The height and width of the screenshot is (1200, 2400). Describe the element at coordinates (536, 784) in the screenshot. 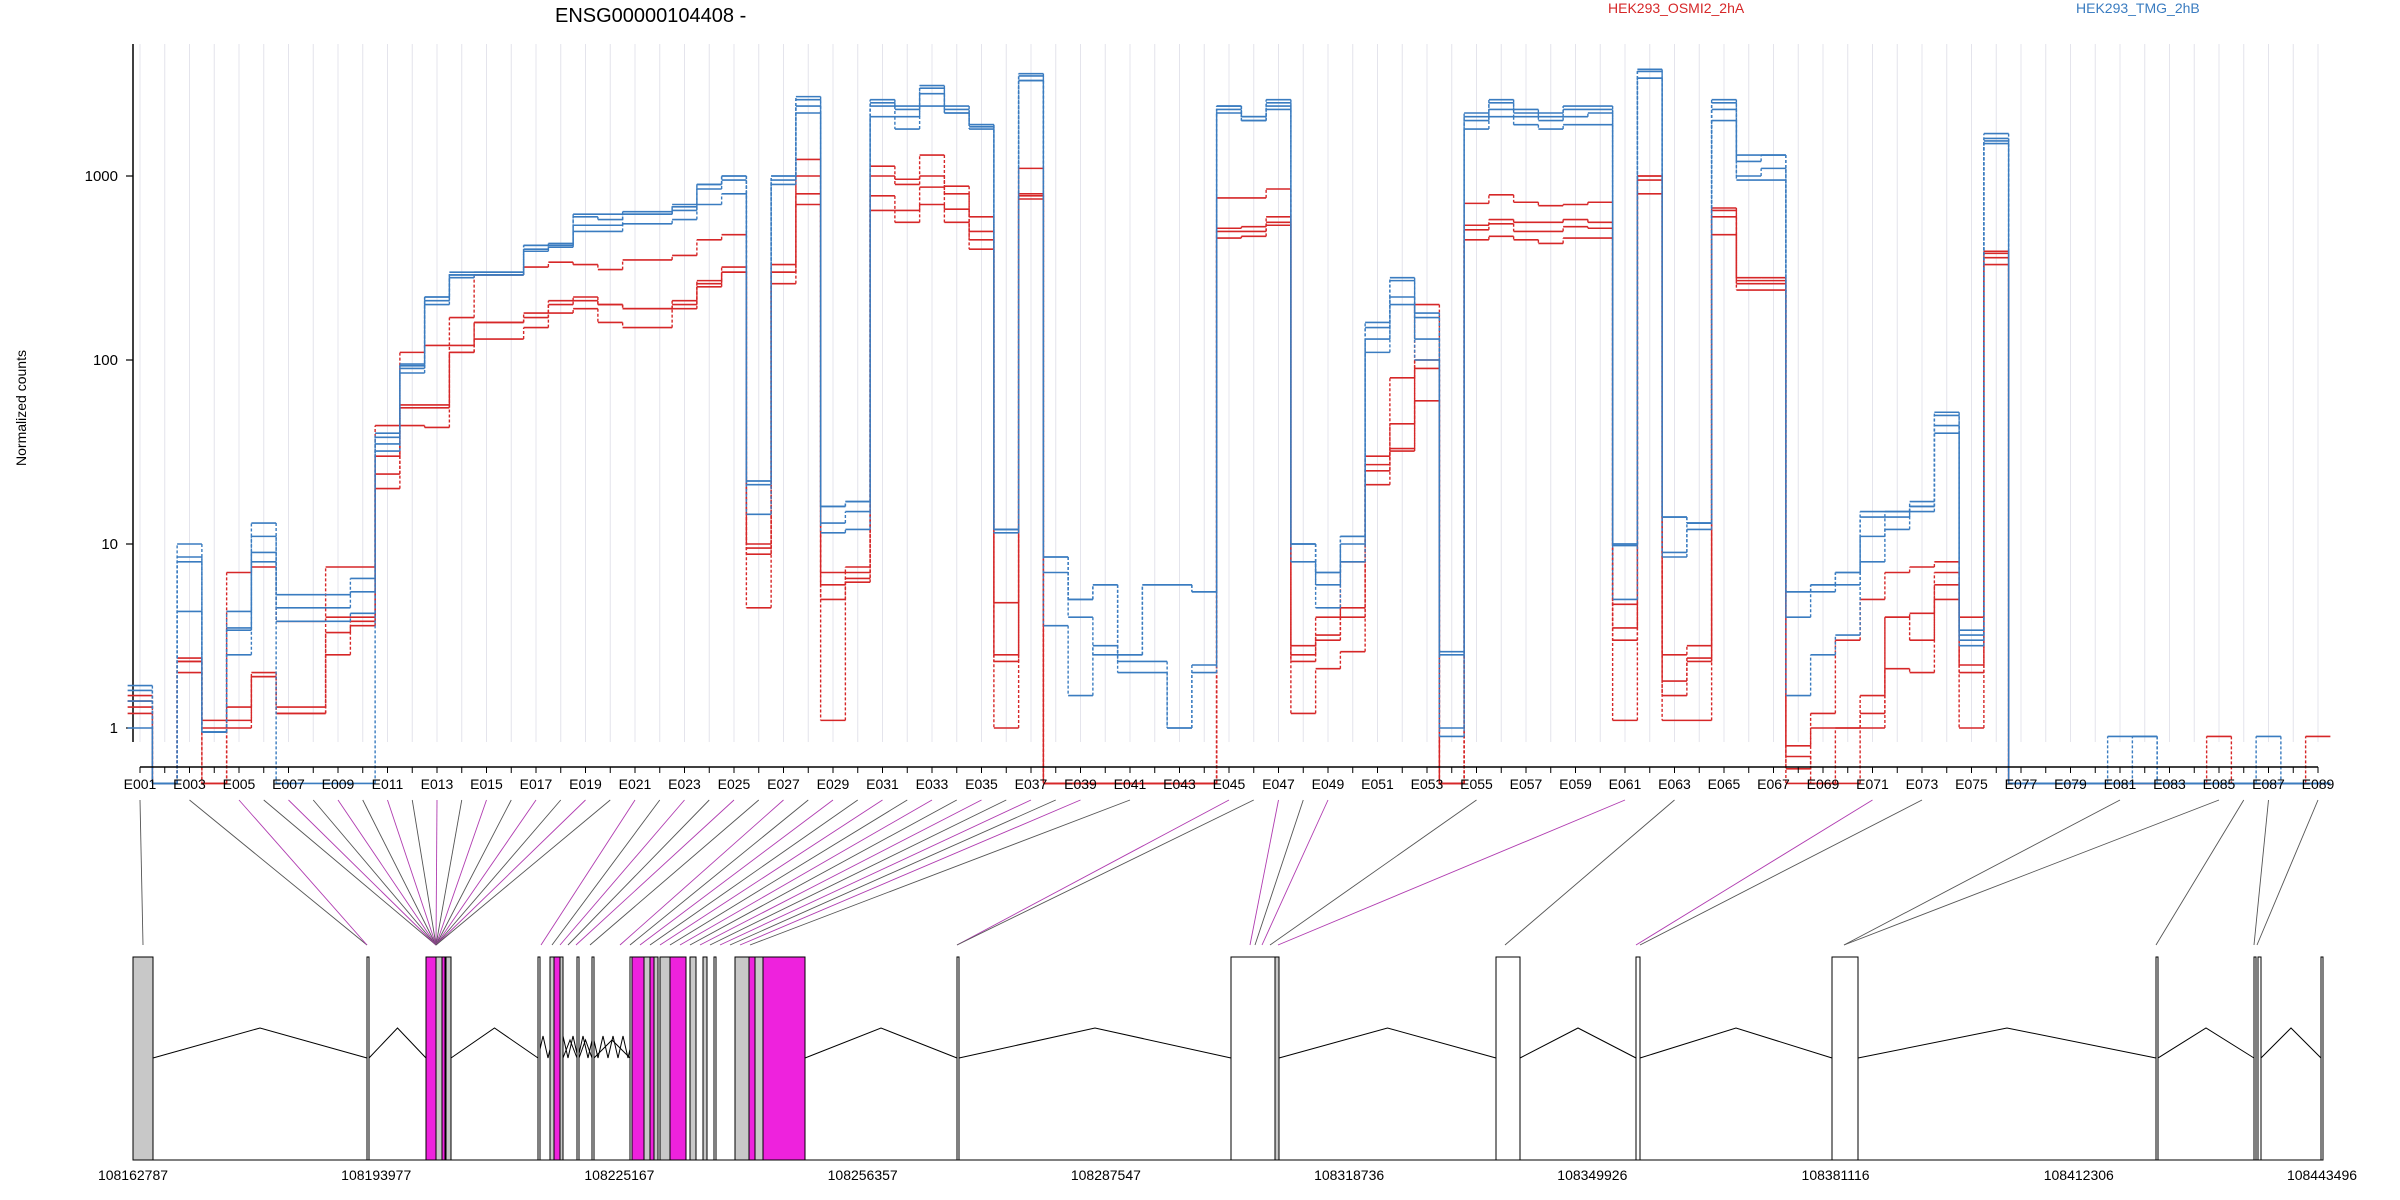

I see `x-tick-label: E017` at that location.